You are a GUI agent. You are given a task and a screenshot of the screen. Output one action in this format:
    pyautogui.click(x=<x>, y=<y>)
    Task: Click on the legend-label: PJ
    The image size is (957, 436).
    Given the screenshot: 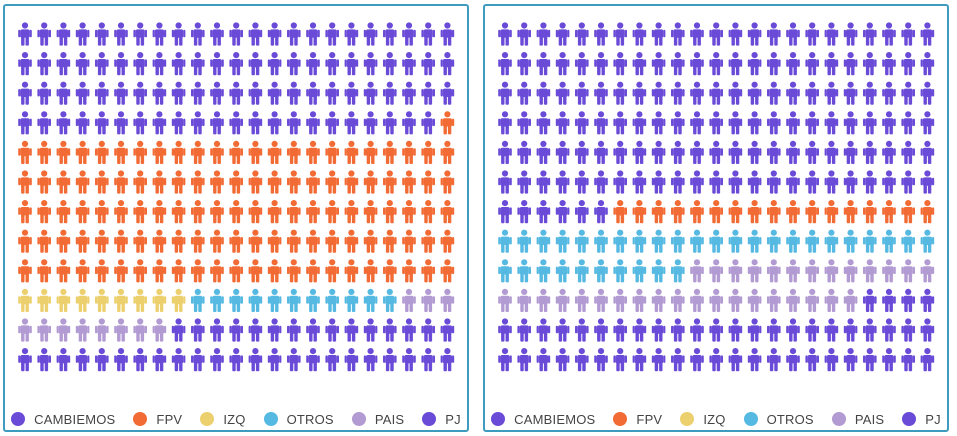 What is the action you would take?
    pyautogui.click(x=933, y=419)
    